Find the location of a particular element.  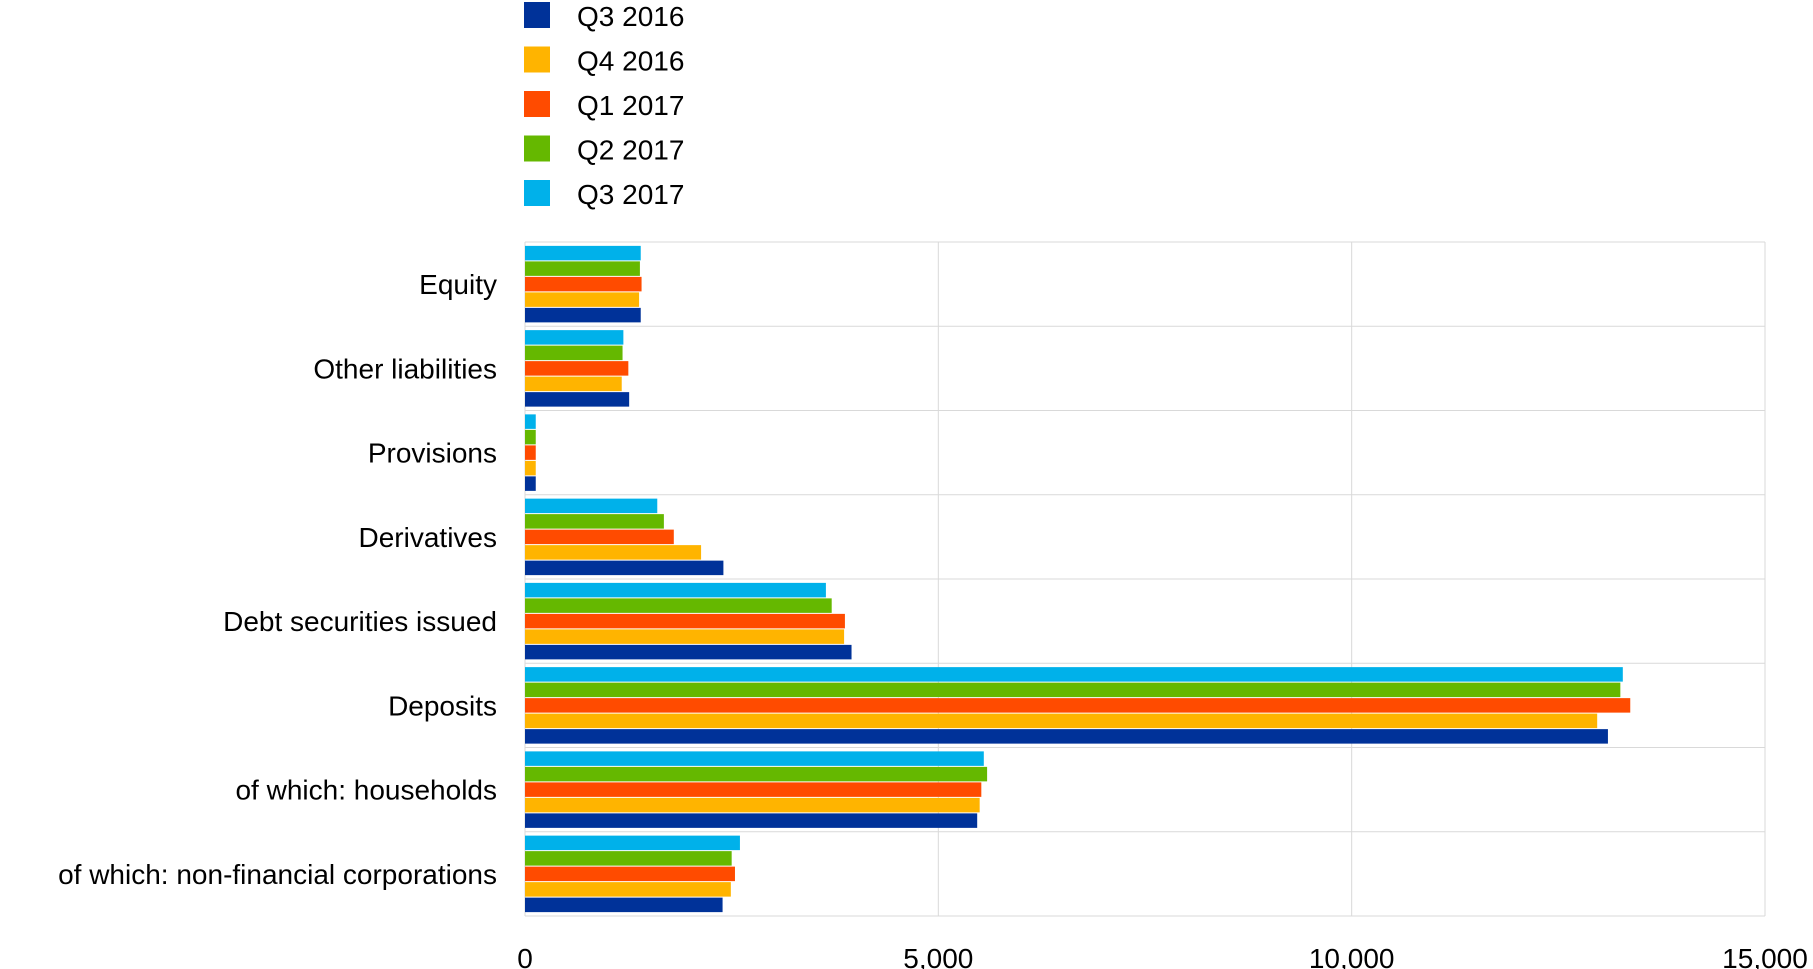

x-tick-label: 0 is located at coordinates (525, 956).